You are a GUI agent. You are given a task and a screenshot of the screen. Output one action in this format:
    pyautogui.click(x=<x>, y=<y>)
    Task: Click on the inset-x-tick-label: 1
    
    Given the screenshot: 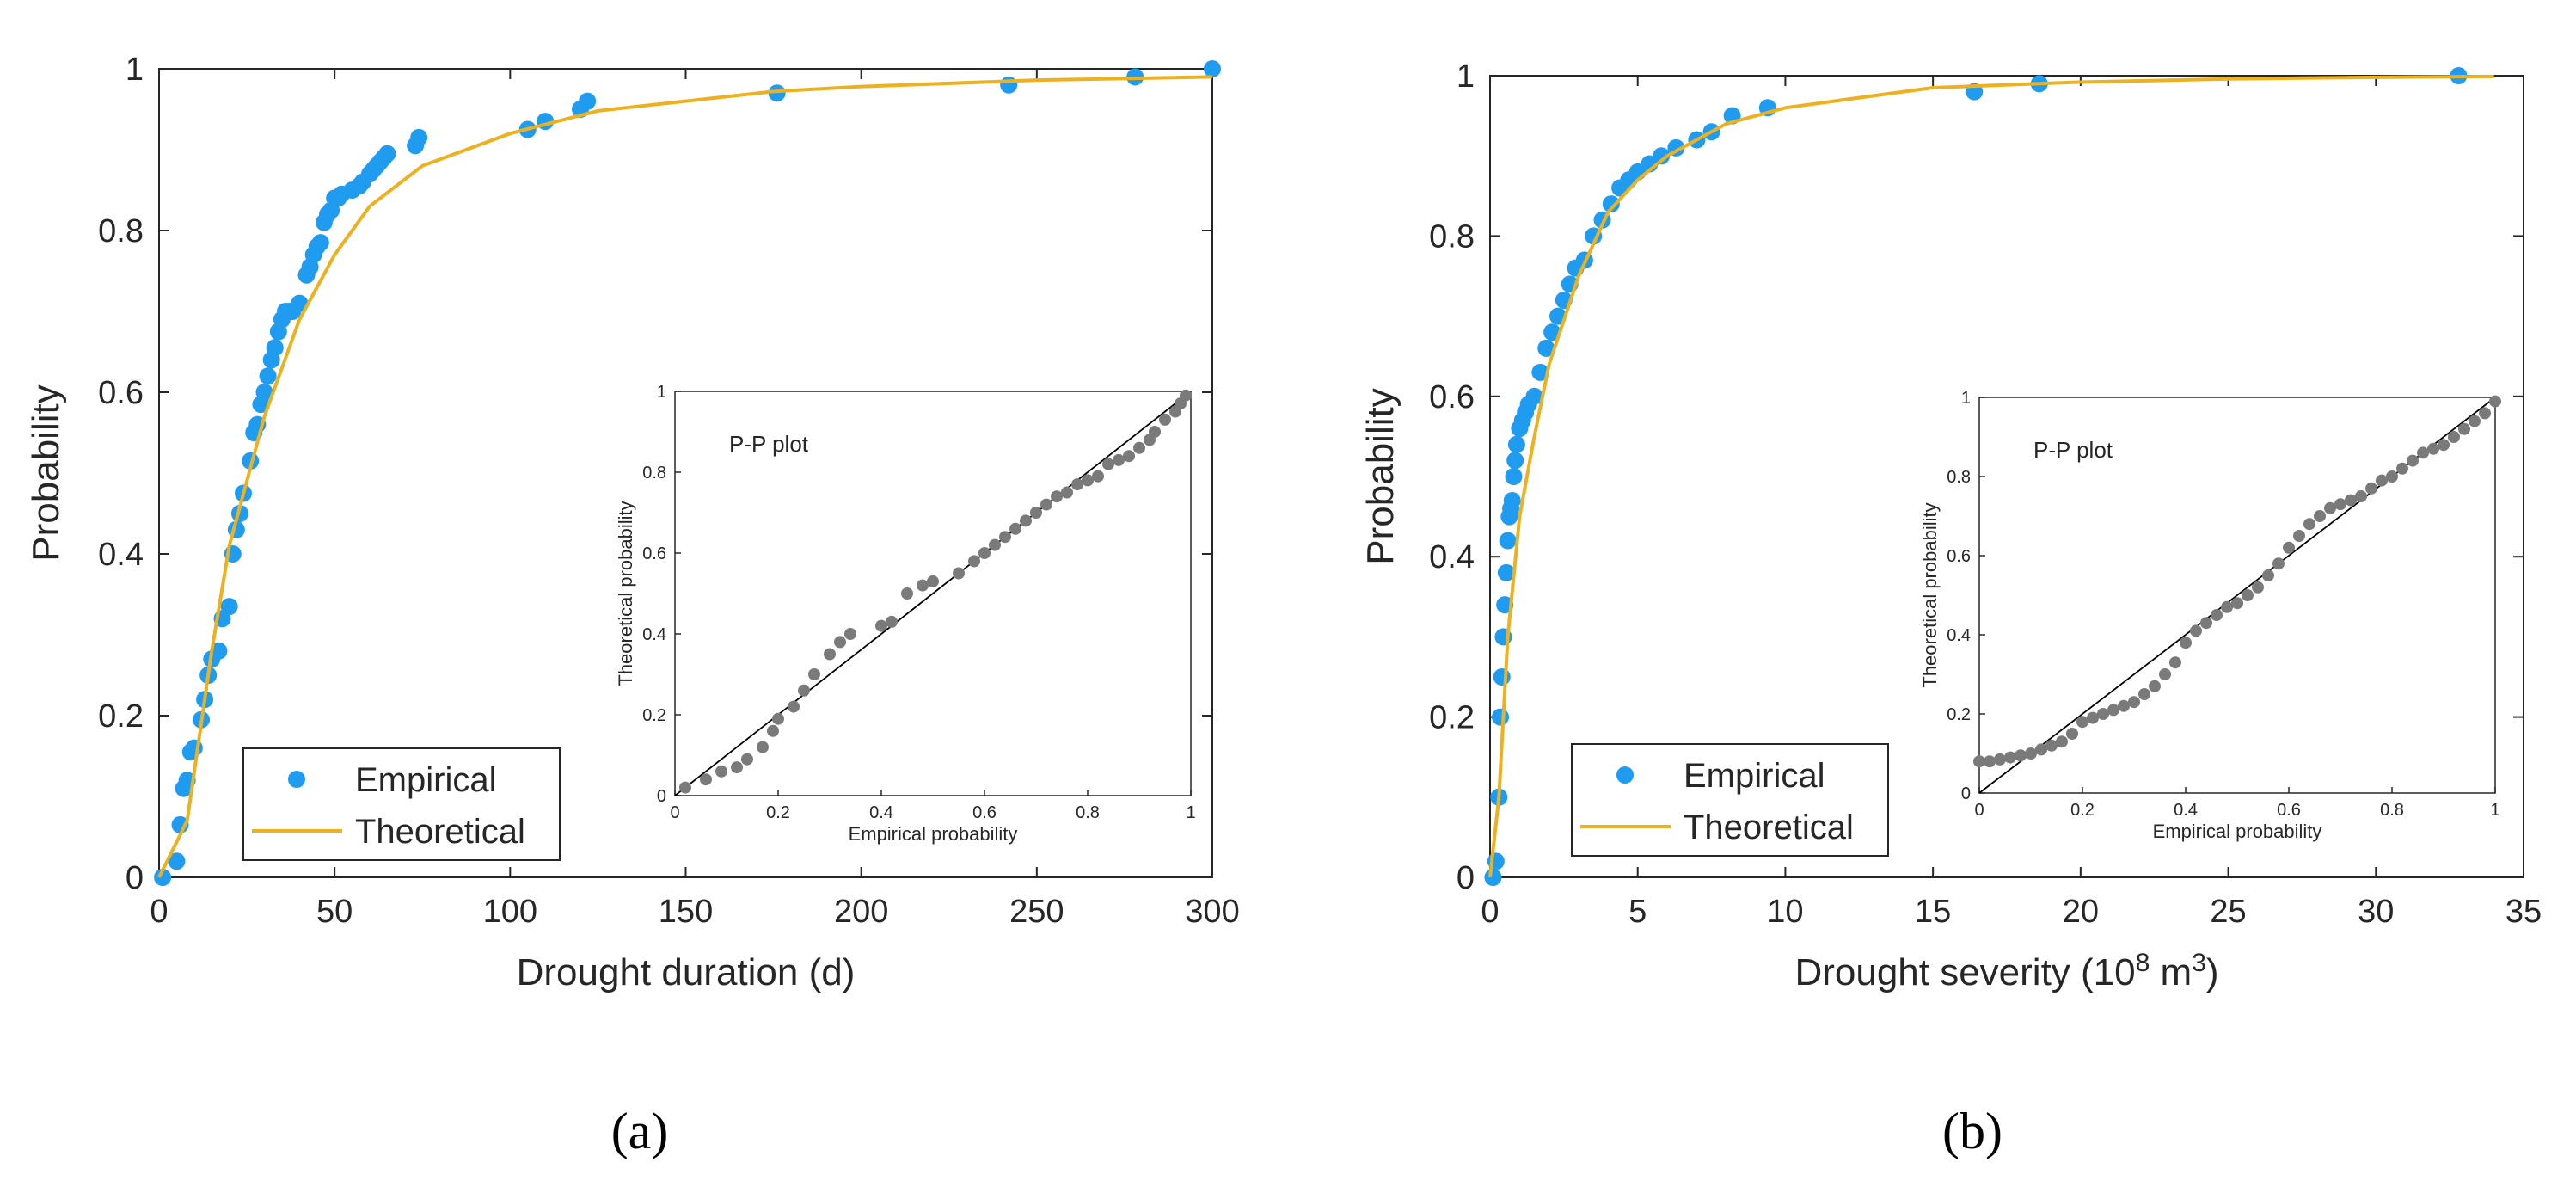 What is the action you would take?
    pyautogui.click(x=2495, y=810)
    